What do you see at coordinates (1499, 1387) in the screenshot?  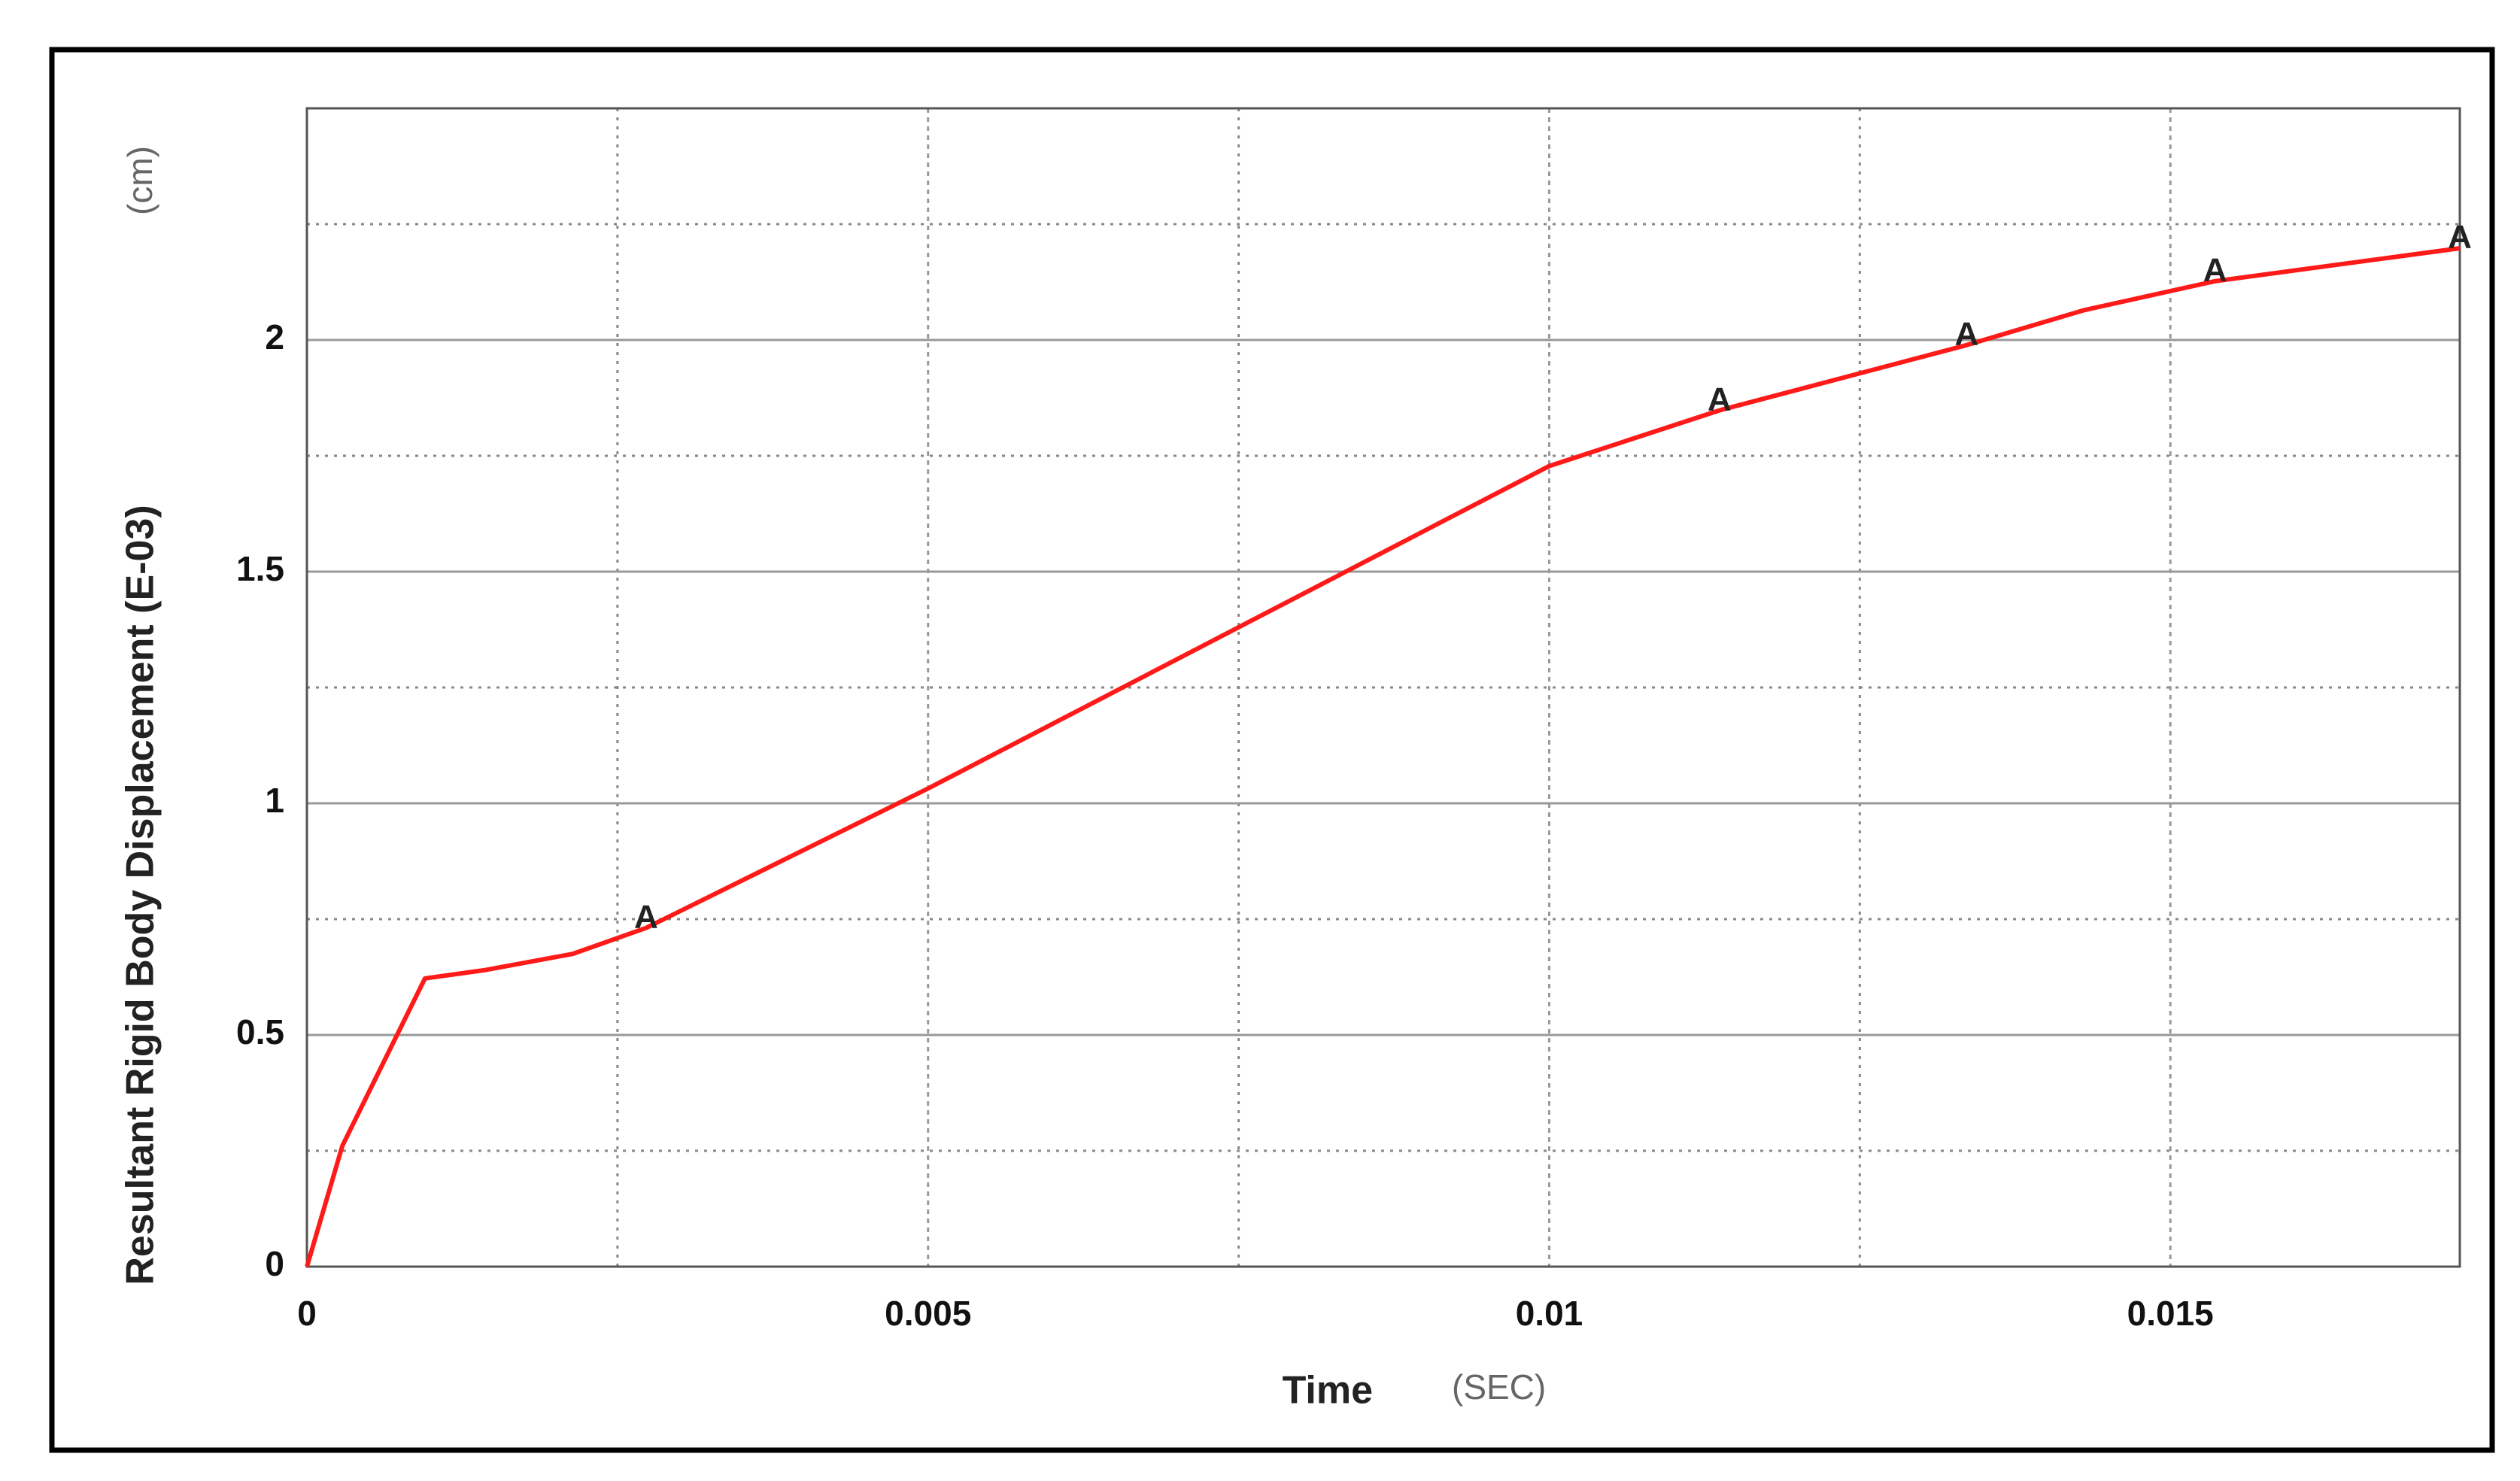 I see `x-axis-unit: (SEC)` at bounding box center [1499, 1387].